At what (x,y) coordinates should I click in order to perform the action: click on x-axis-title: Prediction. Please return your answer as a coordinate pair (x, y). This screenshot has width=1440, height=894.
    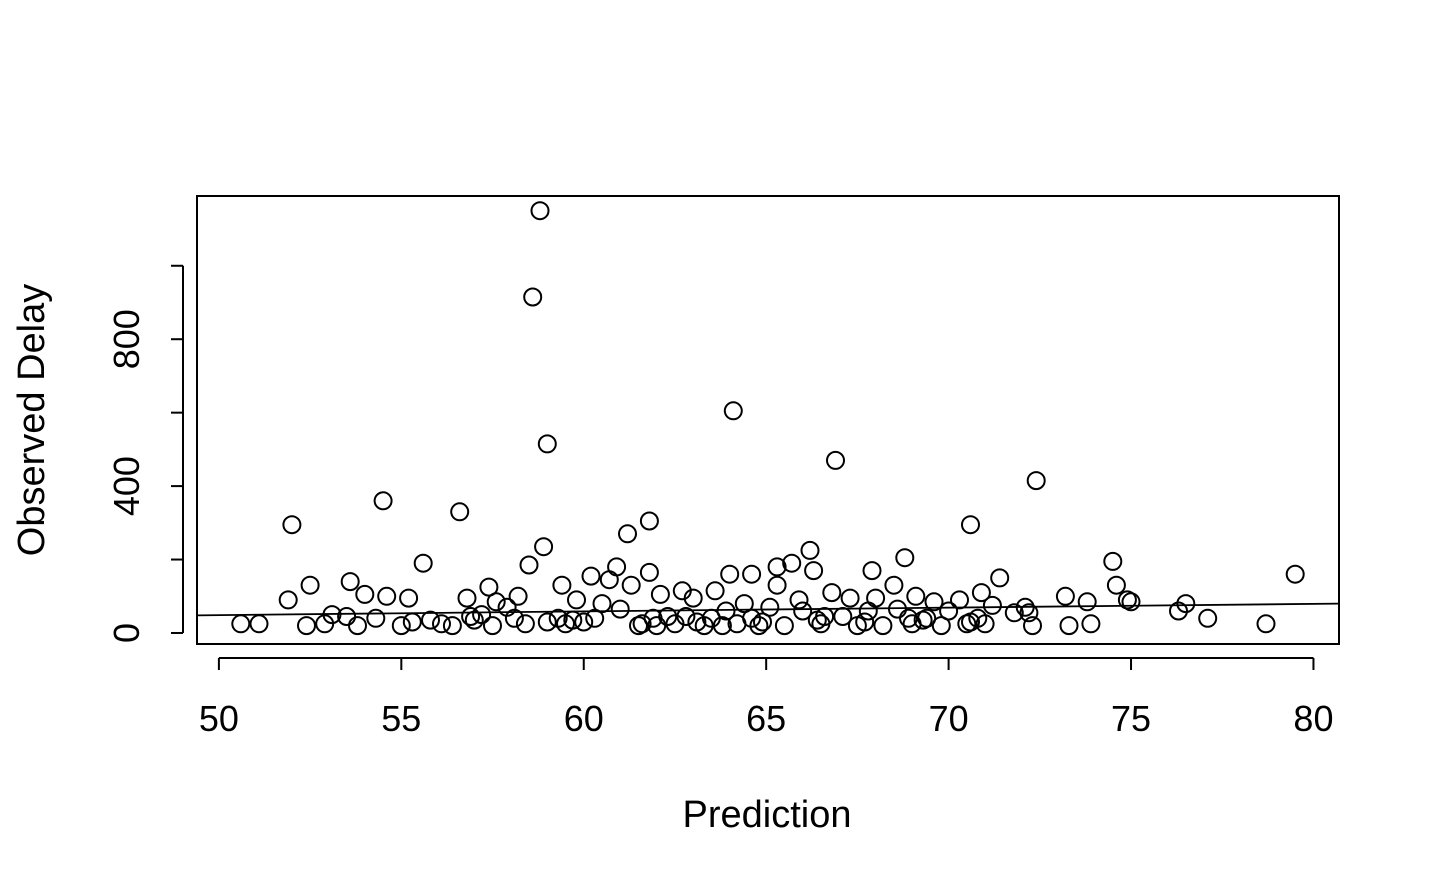
    Looking at the image, I should click on (767, 815).